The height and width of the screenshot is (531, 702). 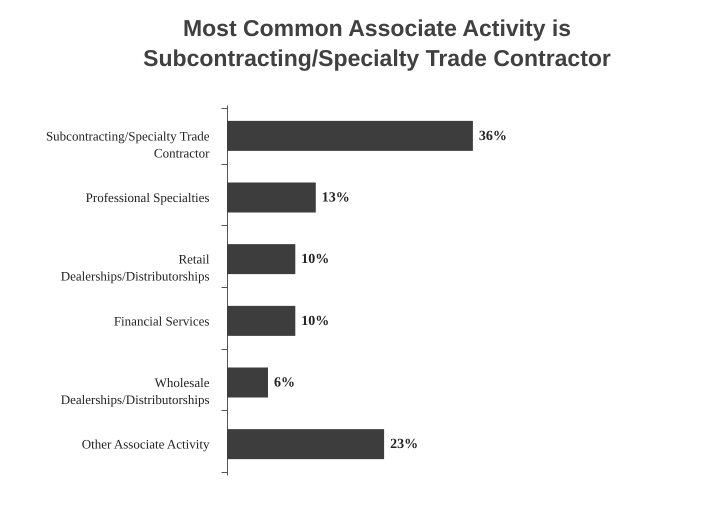 I want to click on data-label: 36%, so click(x=492, y=136).